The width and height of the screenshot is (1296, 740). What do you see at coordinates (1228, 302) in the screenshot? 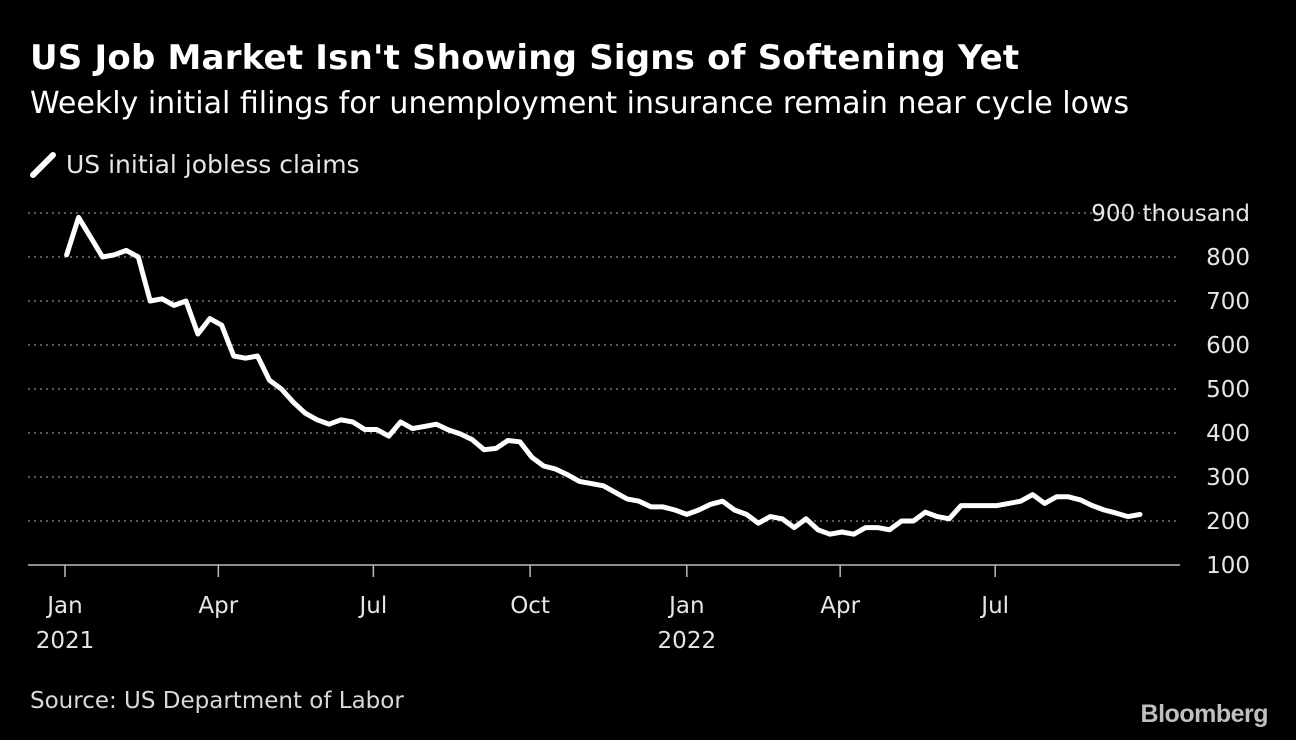
I see `y-tick-label-700: 700` at bounding box center [1228, 302].